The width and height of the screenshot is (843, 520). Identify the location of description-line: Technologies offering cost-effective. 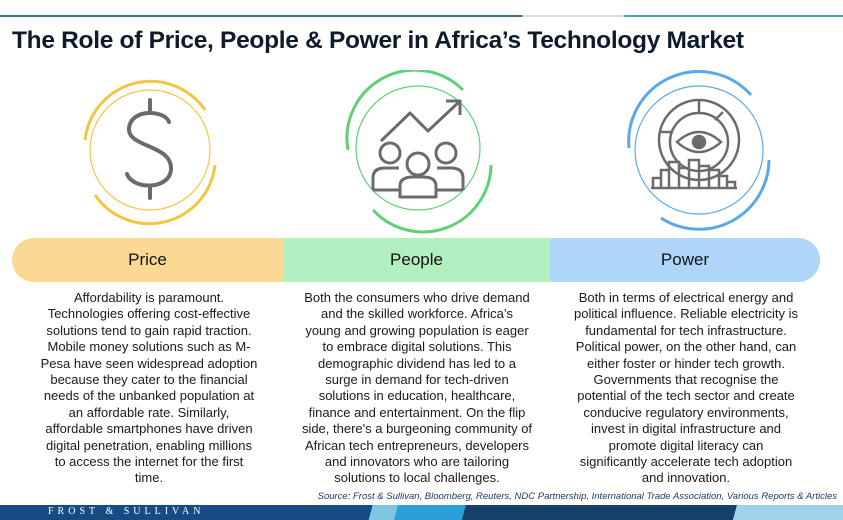
(149, 314).